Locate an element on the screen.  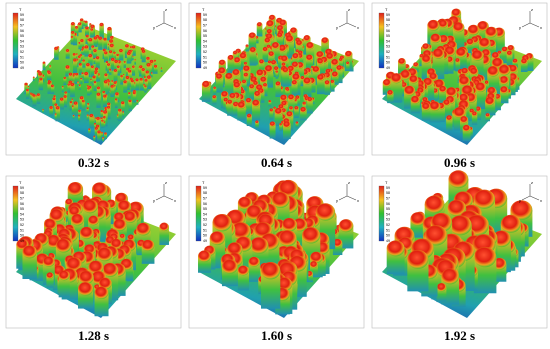
colorbar is located at coordinates (198, 213).